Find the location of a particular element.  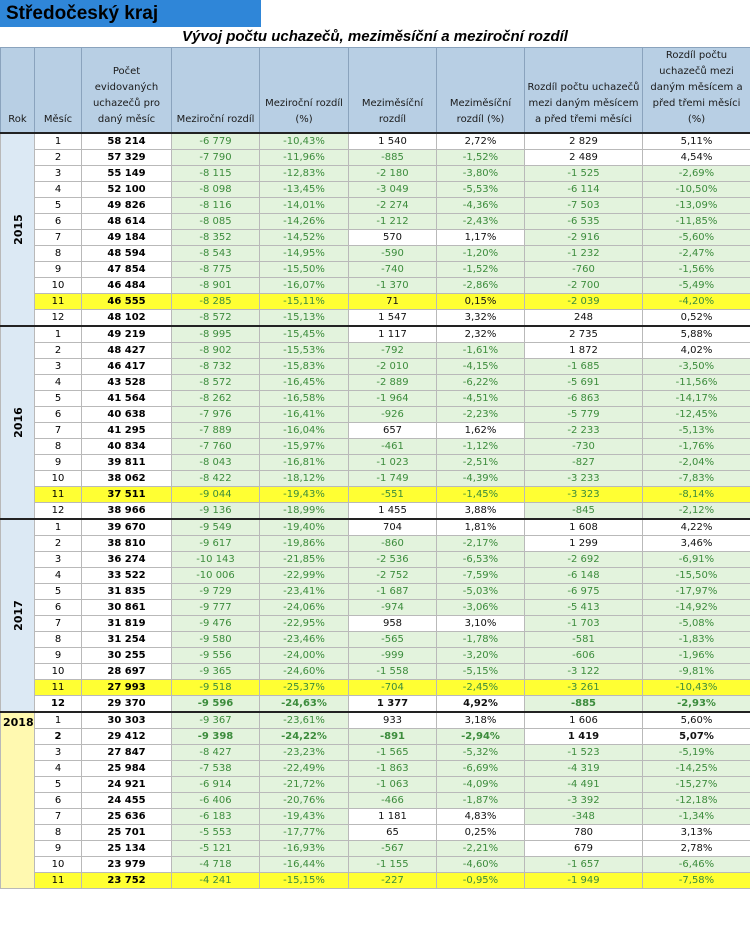

rozdil-tri-mesice-pct-cell: -1,83% is located at coordinates (696, 639).